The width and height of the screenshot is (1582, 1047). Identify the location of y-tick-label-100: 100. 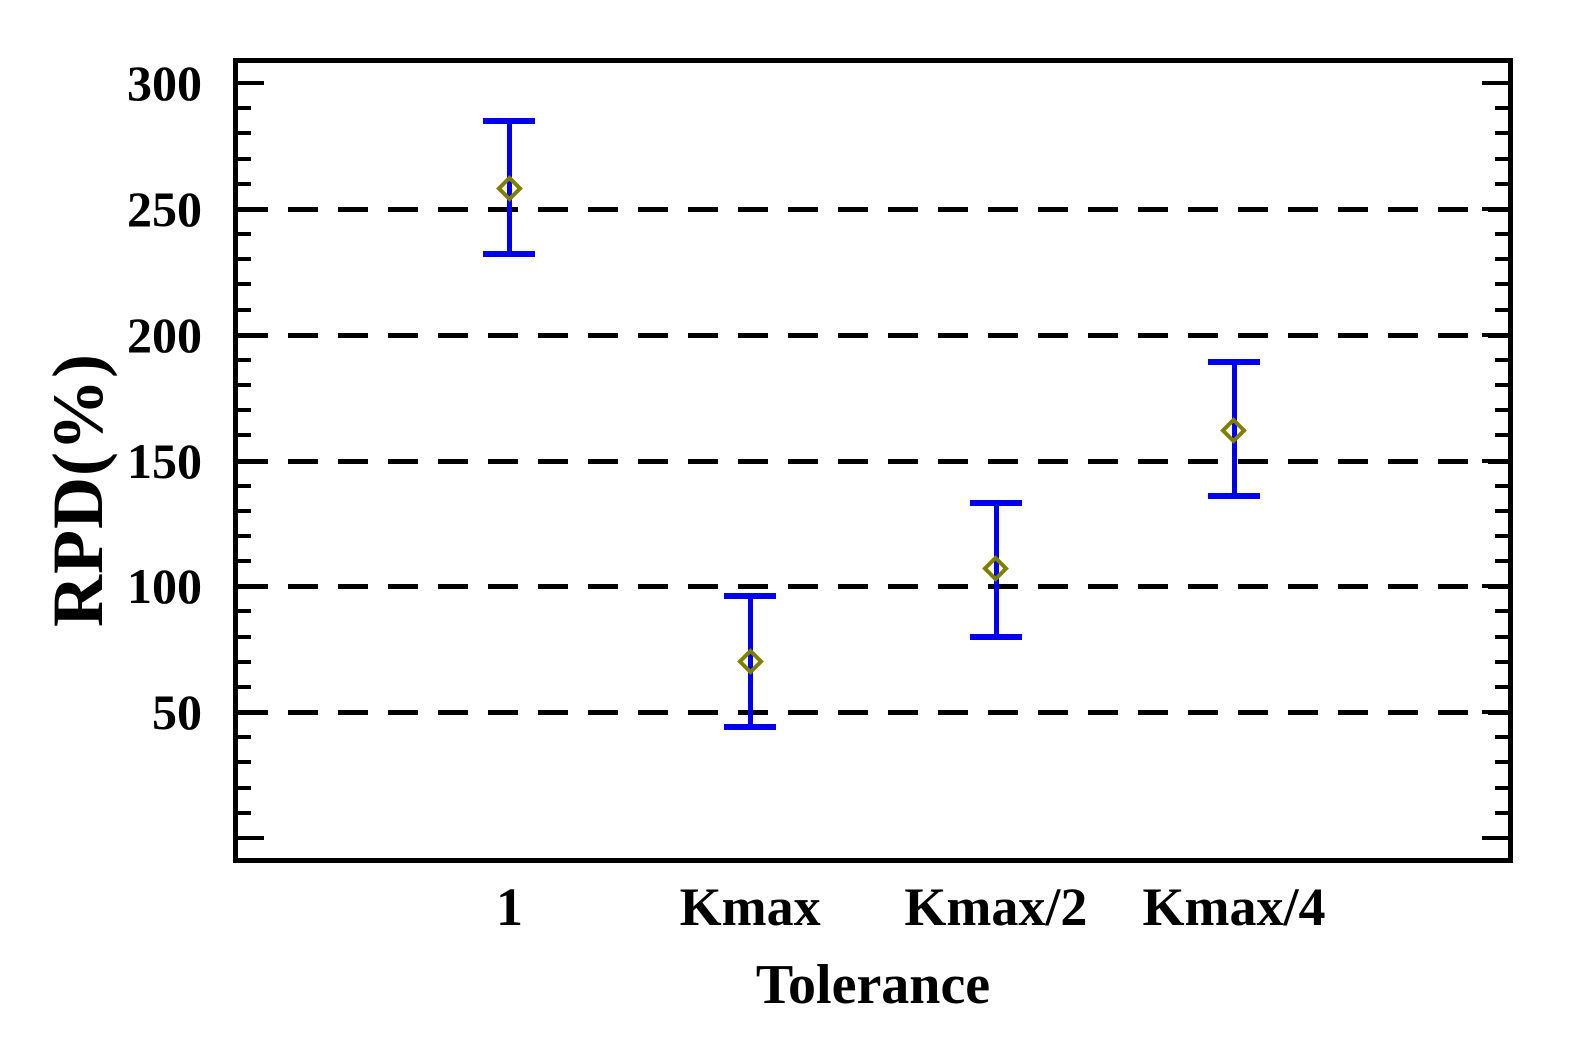
(164, 586).